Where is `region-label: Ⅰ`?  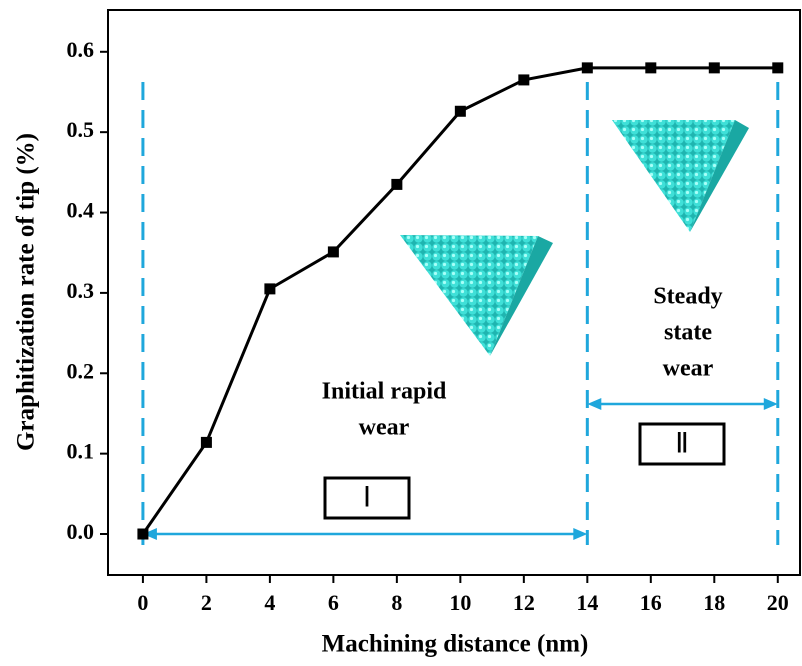
region-label: Ⅰ is located at coordinates (367, 497).